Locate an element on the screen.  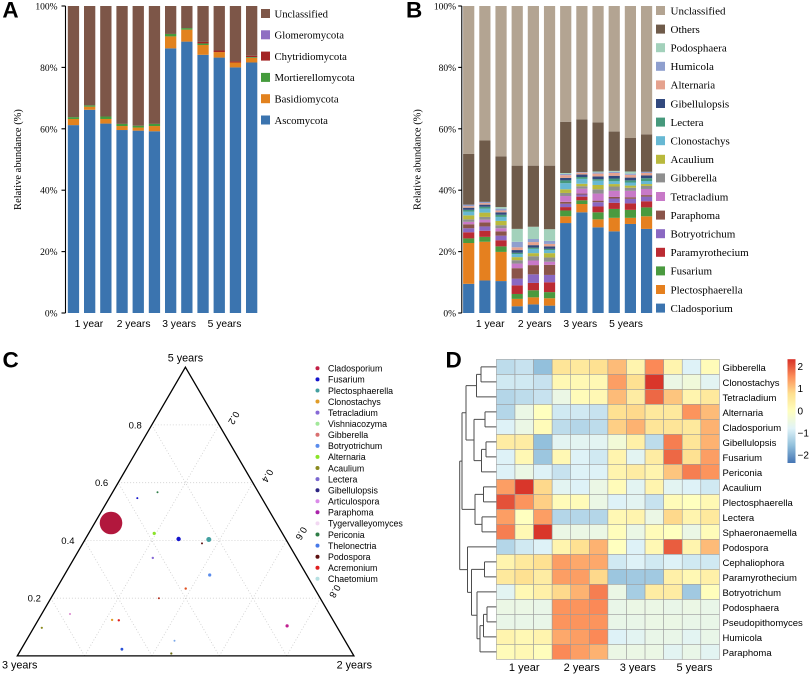
svg-text: 1 is located at coordinates (801, 389).